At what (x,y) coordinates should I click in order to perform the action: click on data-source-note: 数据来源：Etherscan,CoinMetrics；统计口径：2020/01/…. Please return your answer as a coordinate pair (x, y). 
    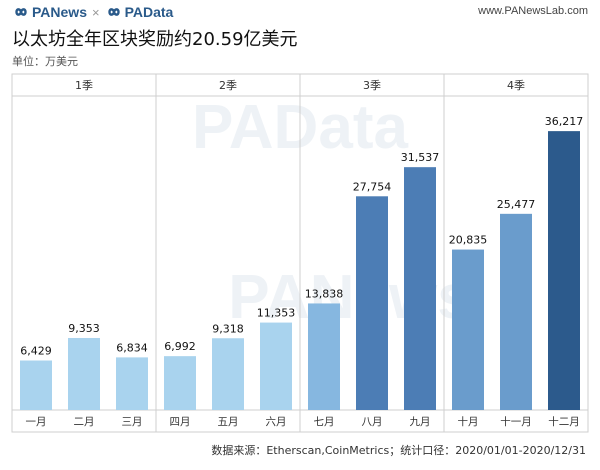
    Looking at the image, I should click on (398, 450).